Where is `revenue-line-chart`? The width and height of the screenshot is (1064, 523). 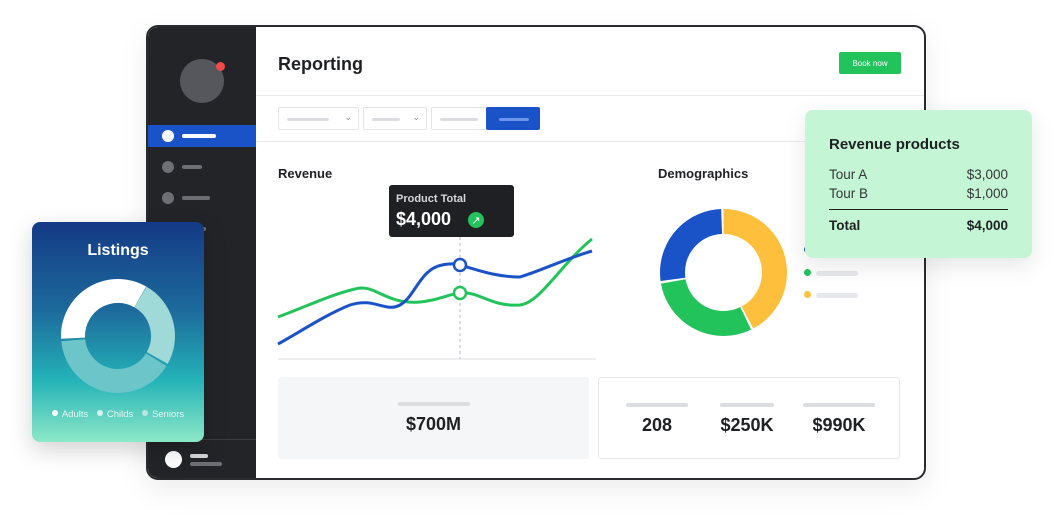 revenue-line-chart is located at coordinates (436, 298).